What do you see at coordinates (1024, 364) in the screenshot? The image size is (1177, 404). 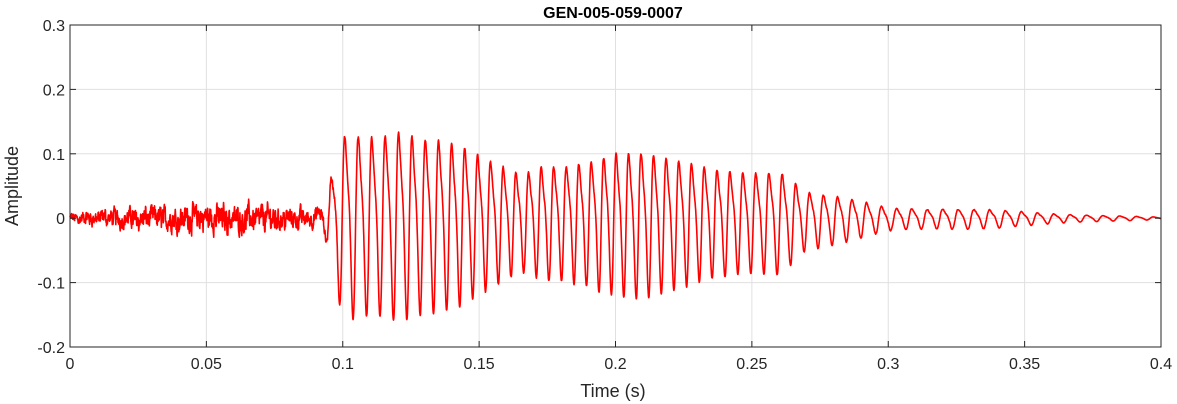 I see `x-tick-label-7: 0.35` at bounding box center [1024, 364].